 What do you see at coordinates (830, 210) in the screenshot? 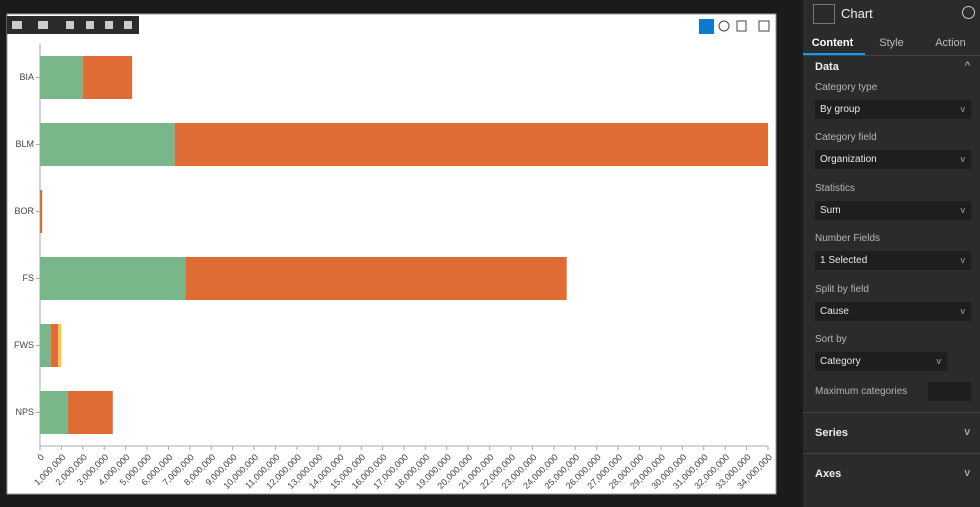
I see `dropdown-value: Sum` at bounding box center [830, 210].